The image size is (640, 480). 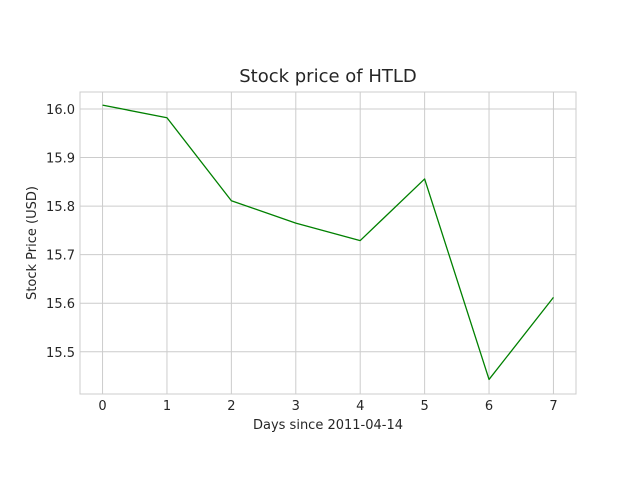 I want to click on x-tick-label: 3, so click(x=296, y=406).